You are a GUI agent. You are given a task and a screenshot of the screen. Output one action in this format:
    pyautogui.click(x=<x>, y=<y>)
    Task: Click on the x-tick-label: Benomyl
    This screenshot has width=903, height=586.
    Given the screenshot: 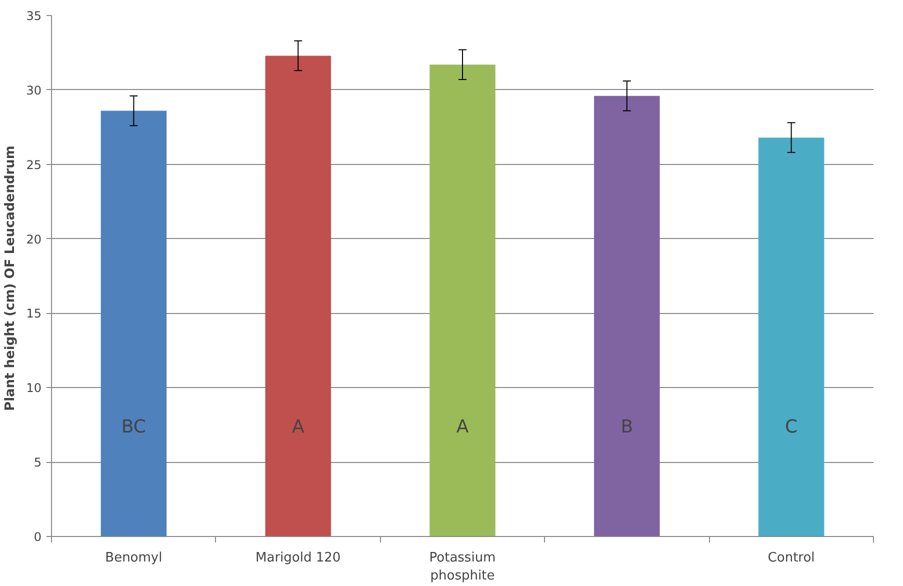 What is the action you would take?
    pyautogui.click(x=133, y=558)
    